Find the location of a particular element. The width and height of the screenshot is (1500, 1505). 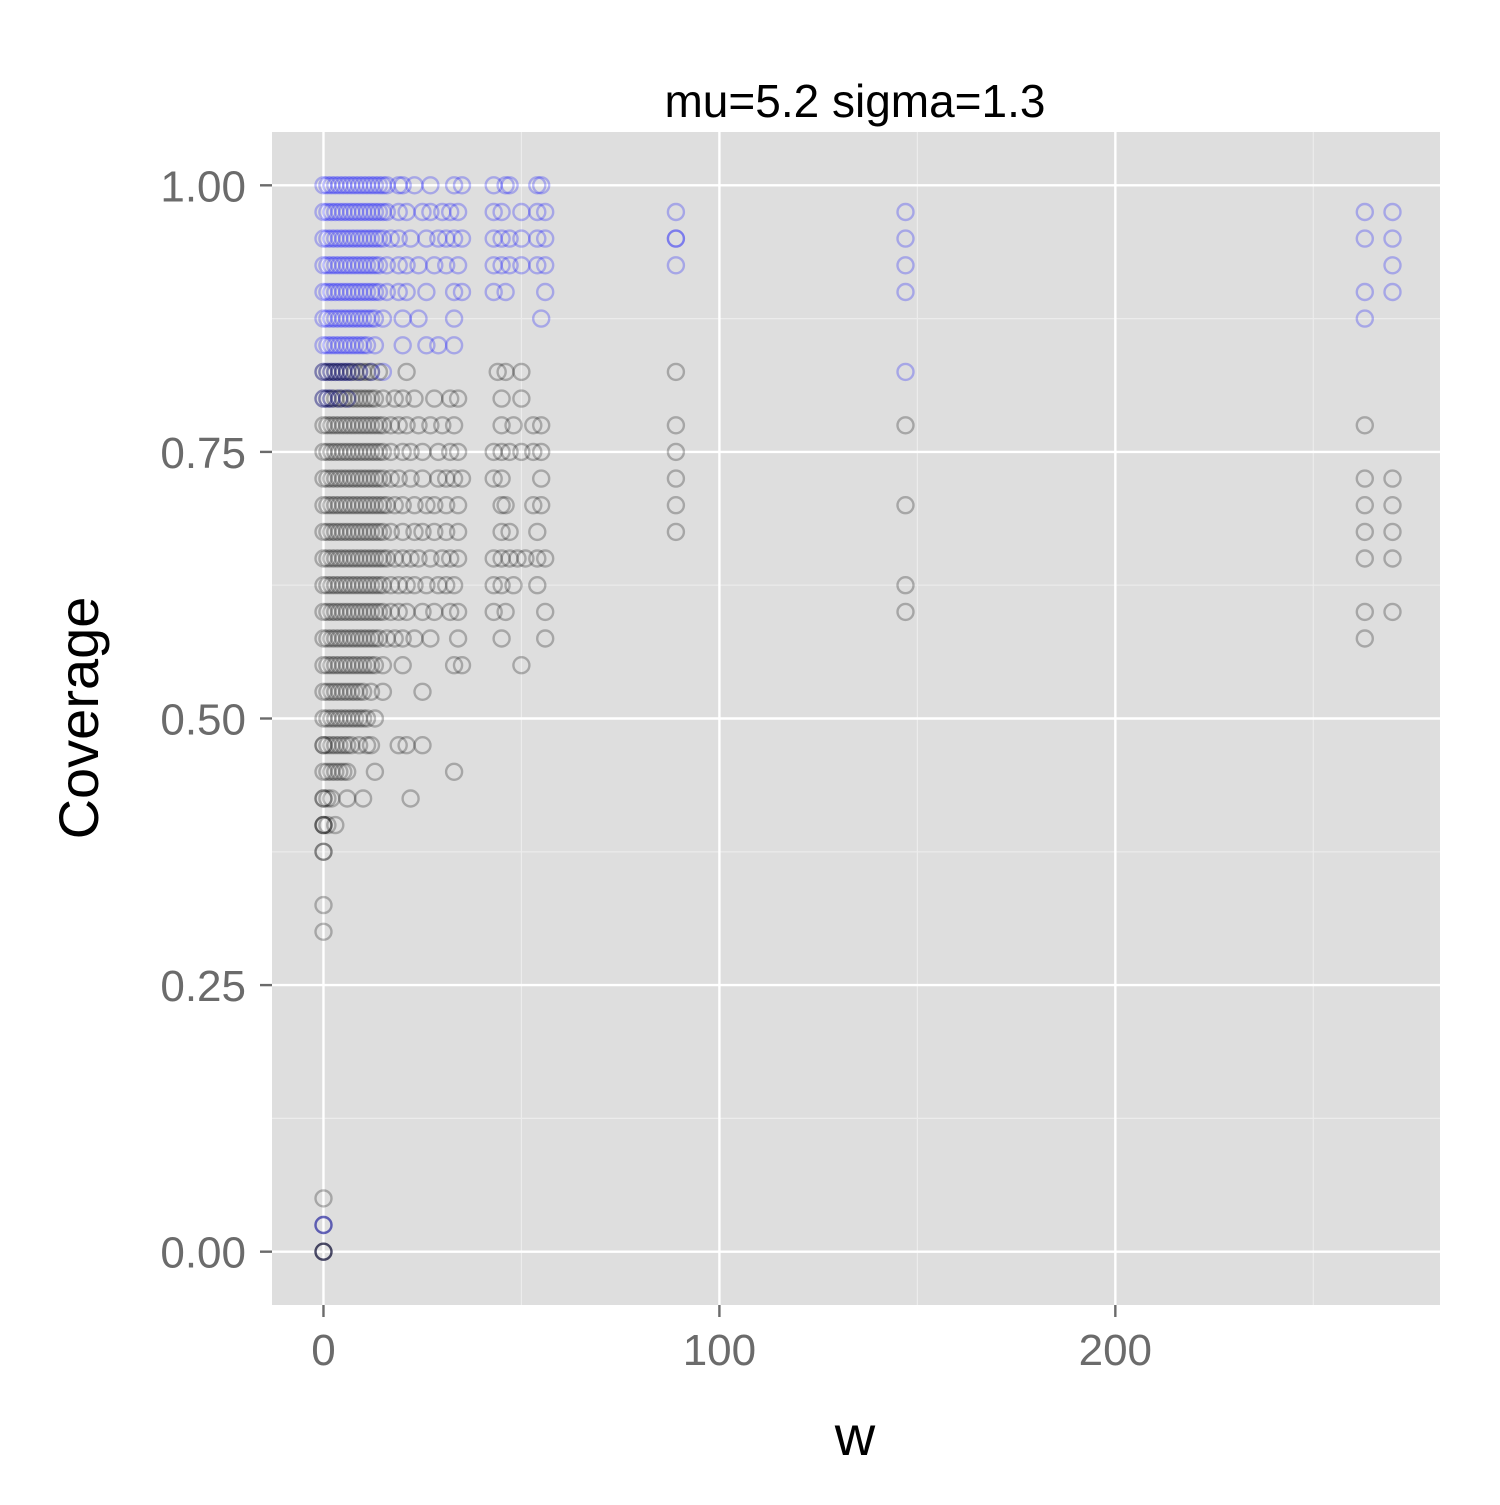

x-tick-label: 100 is located at coordinates (719, 1350).